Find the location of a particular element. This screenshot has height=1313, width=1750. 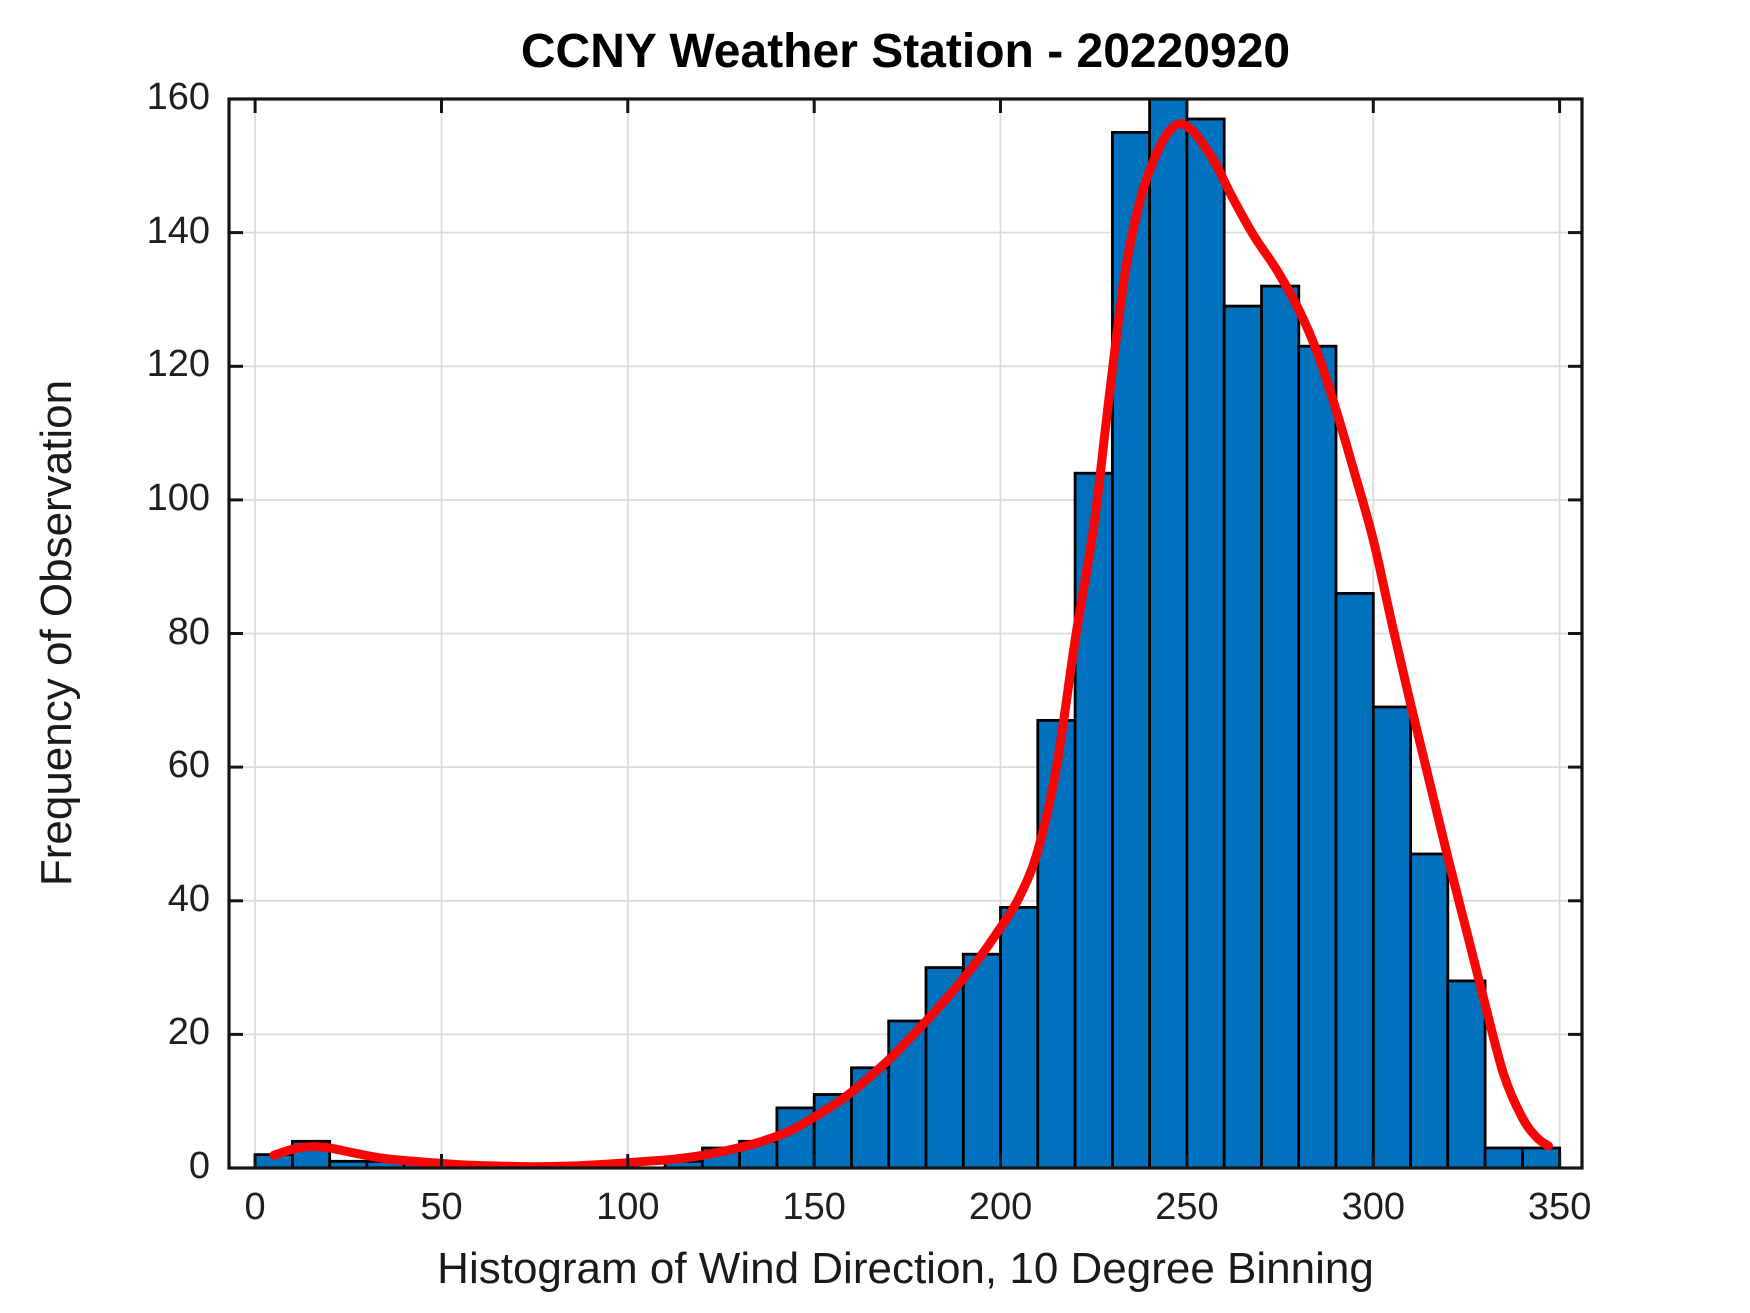

x-tick-label: 350 is located at coordinates (1559, 1207).